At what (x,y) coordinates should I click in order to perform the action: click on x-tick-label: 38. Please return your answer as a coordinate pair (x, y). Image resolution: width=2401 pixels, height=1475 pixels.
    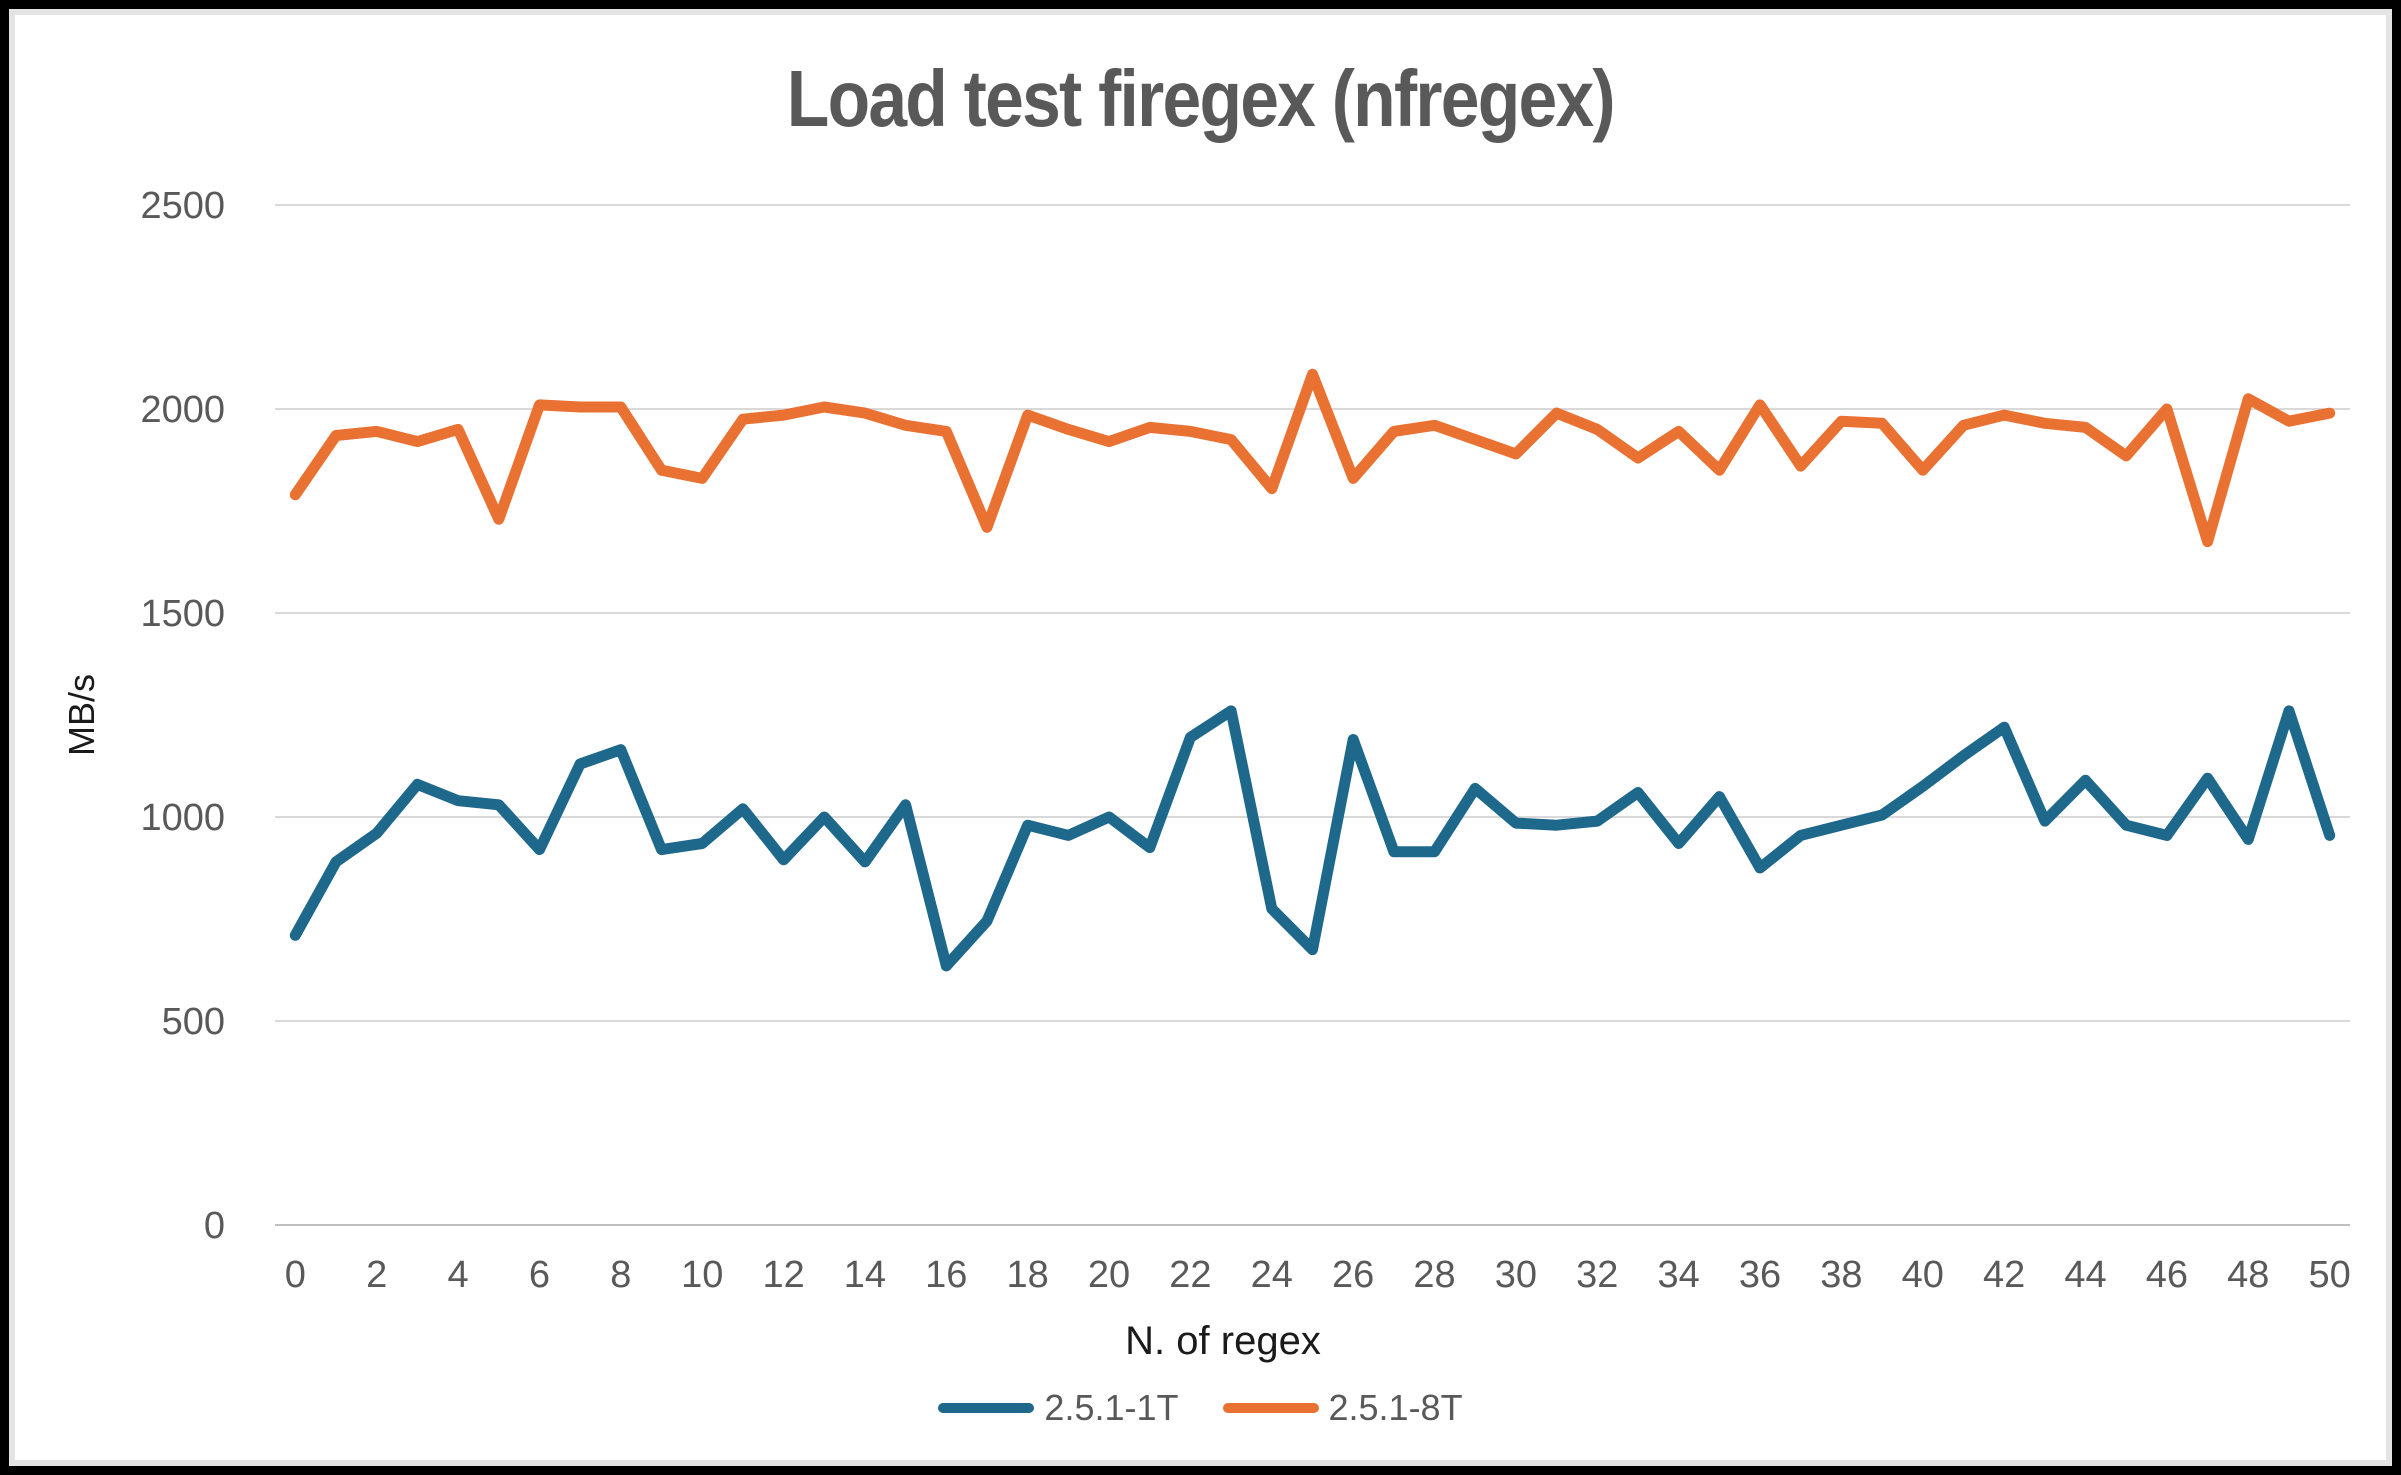
    Looking at the image, I should click on (1841, 1275).